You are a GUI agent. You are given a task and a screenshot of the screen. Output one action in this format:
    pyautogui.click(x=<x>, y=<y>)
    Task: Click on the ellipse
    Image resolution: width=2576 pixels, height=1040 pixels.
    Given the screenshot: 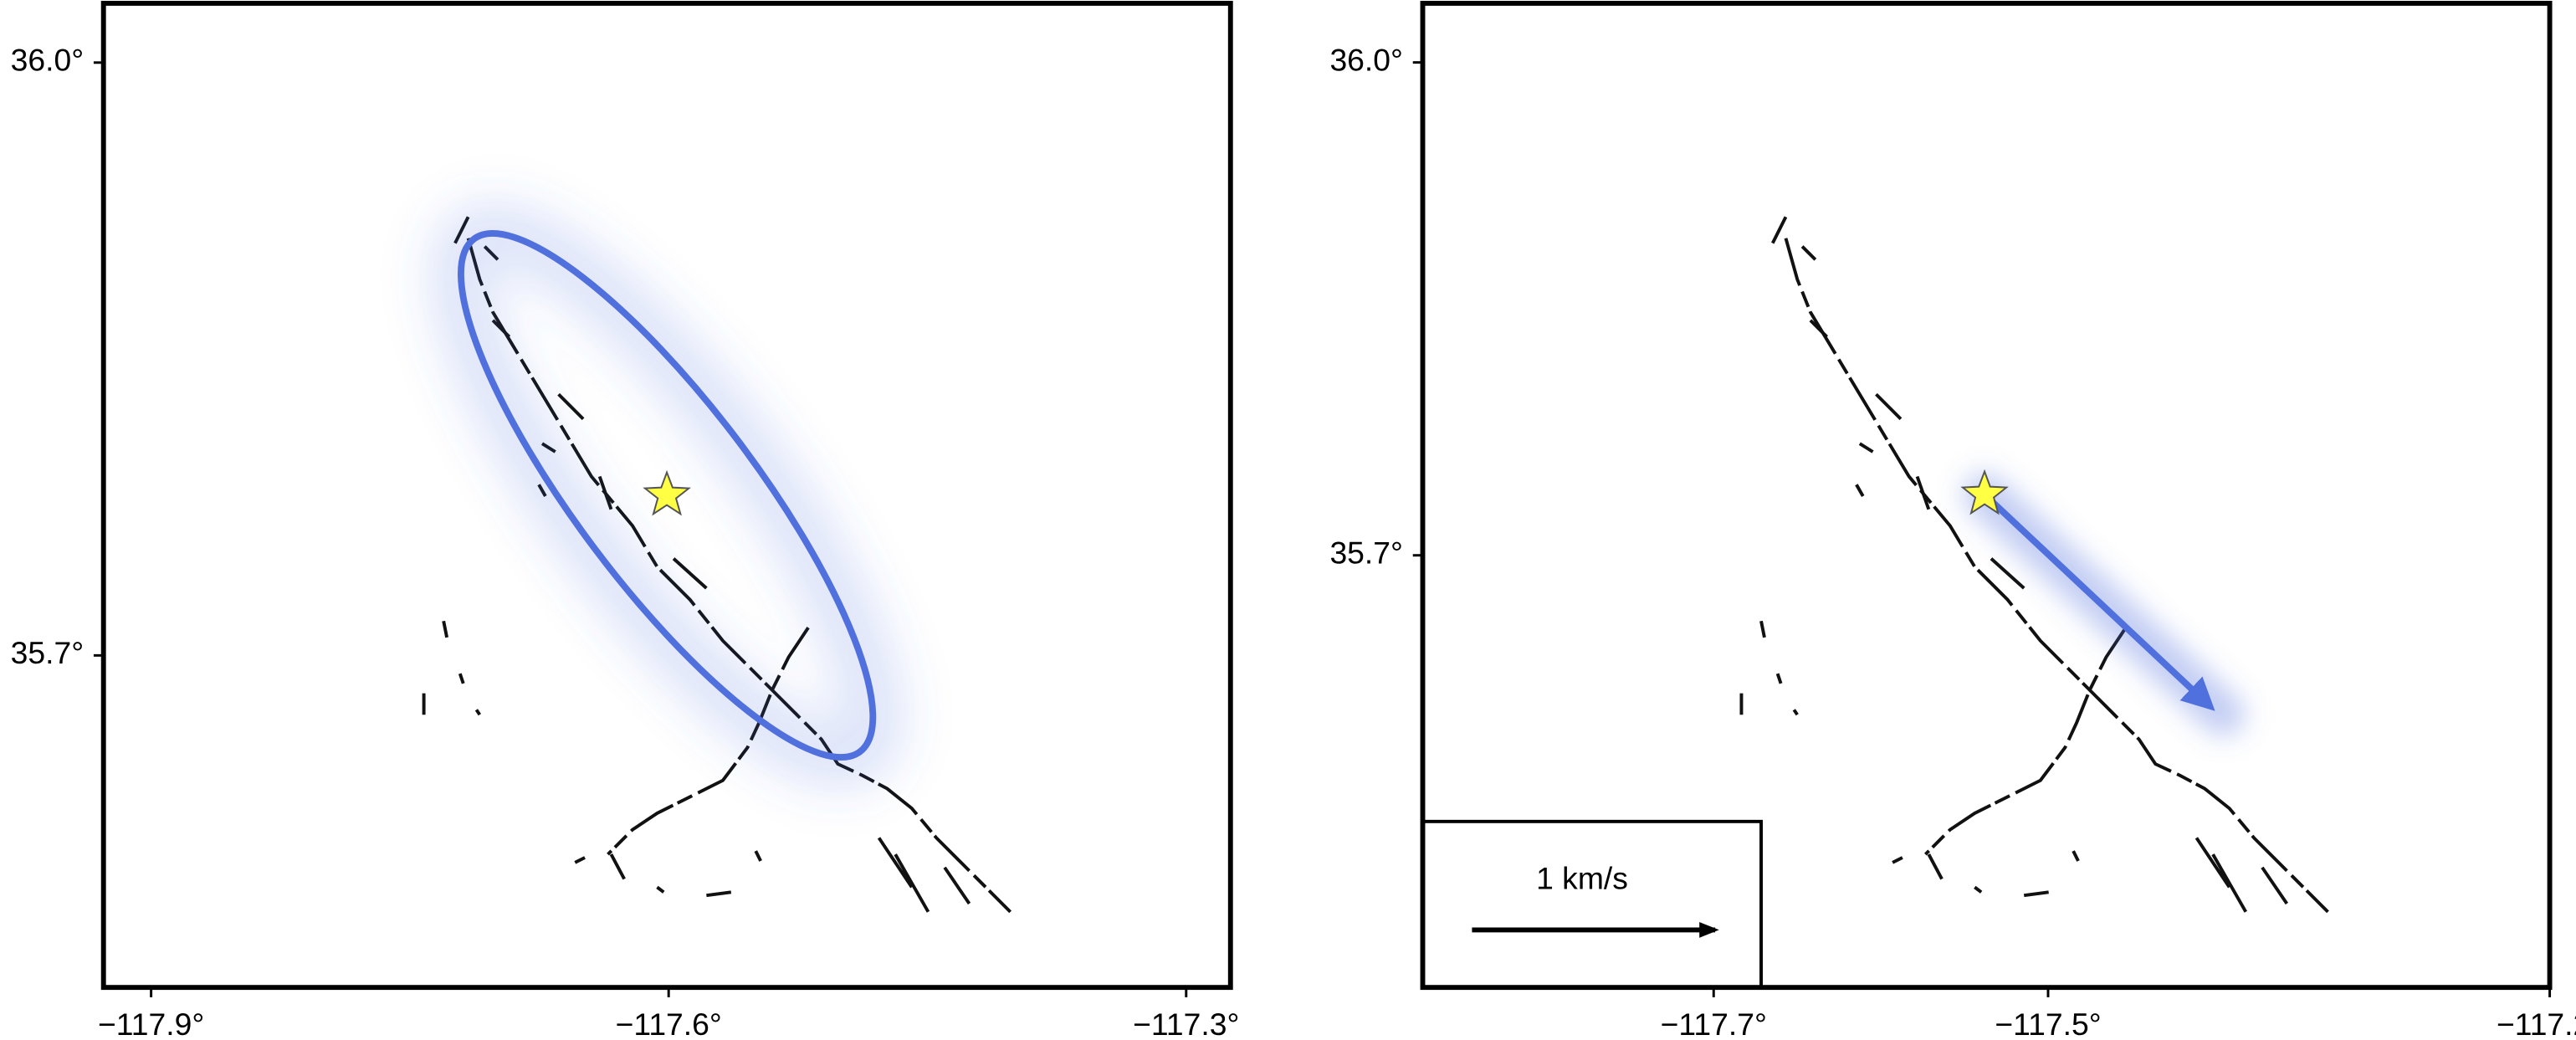 What is the action you would take?
    pyautogui.click(x=667, y=495)
    